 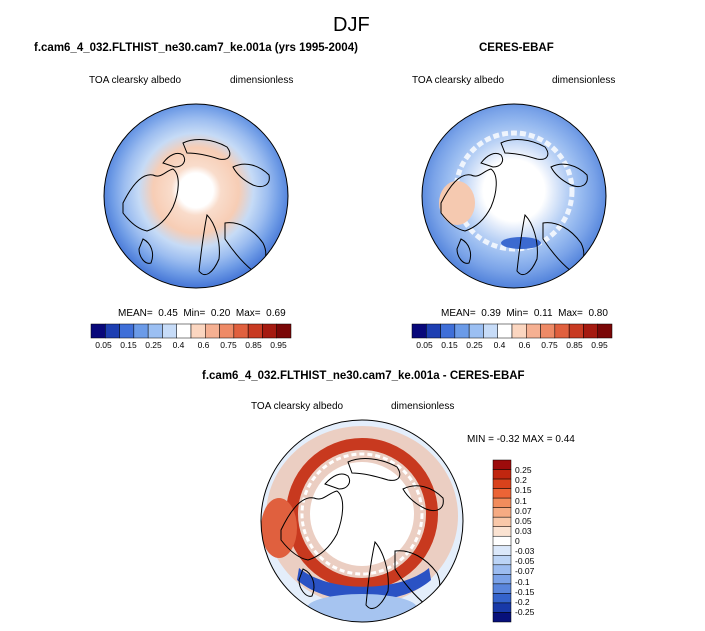 What do you see at coordinates (178, 345) in the screenshot?
I see `panel1-colorbar-tick-label: 0.4` at bounding box center [178, 345].